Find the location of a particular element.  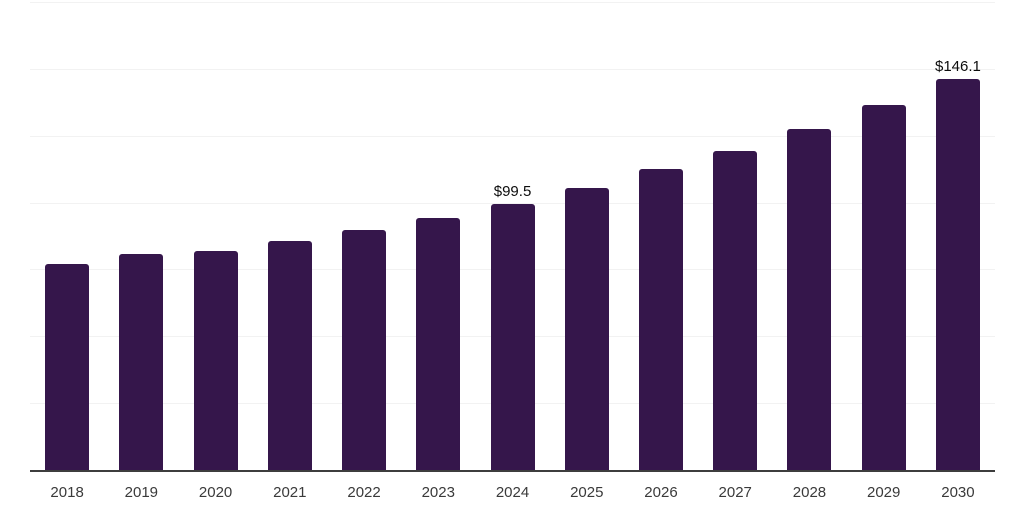

x-tick-label-2030: 2030 is located at coordinates (958, 492).